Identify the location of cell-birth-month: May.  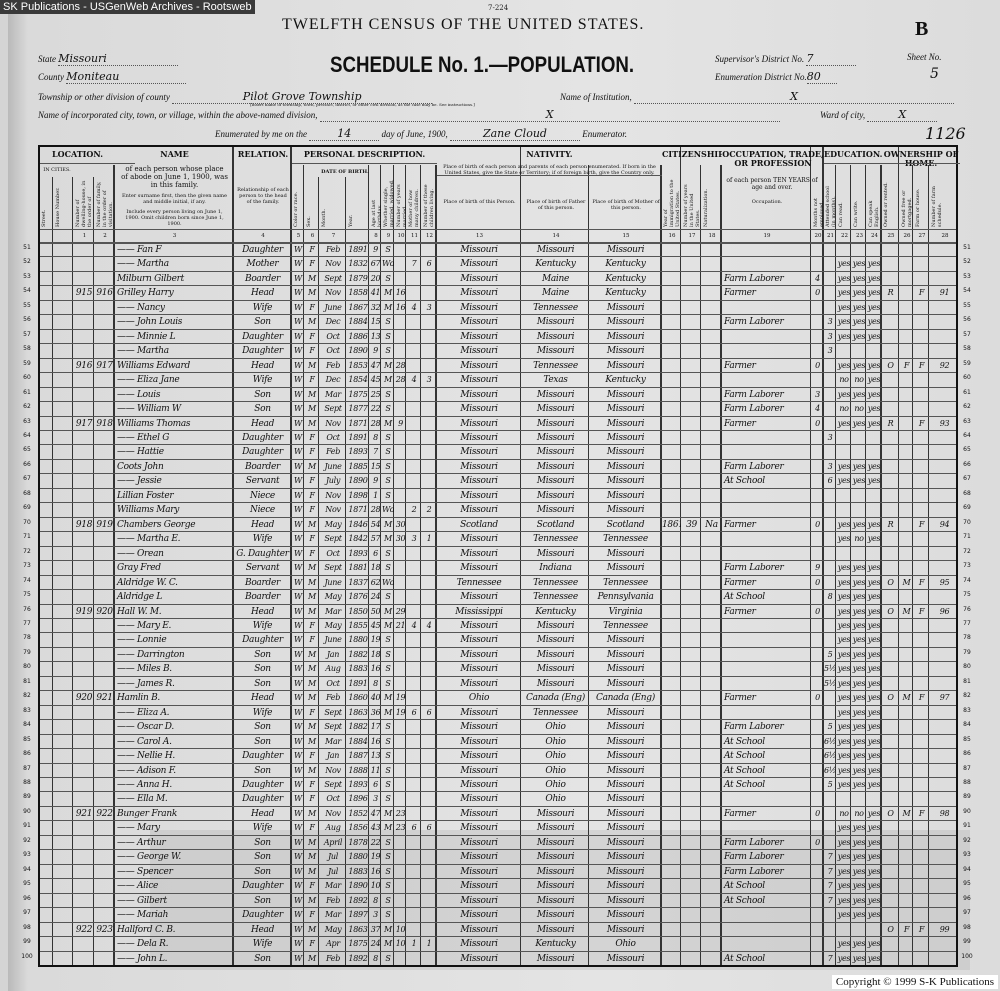
(333, 597).